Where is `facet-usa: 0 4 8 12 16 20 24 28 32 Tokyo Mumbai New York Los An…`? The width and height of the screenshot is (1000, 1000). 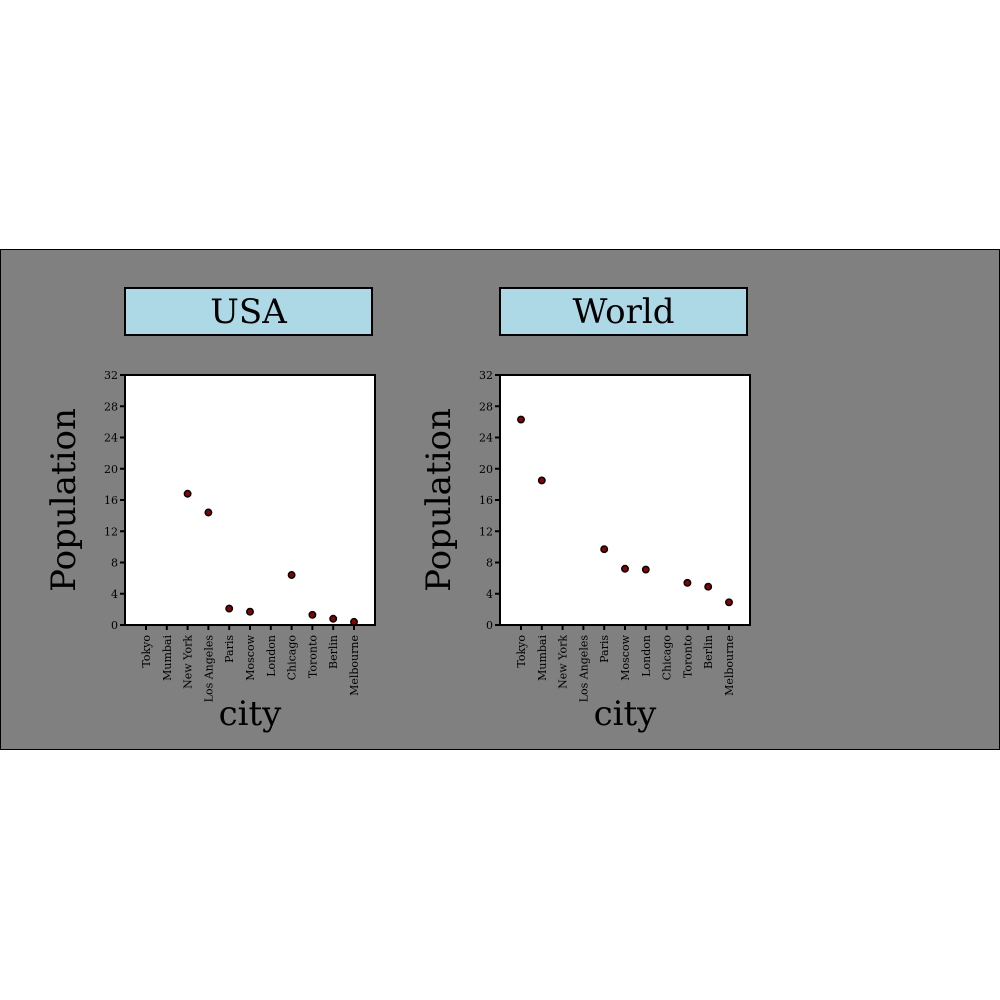
facet-usa: 0 4 8 12 16 20 24 28 32 Tokyo Mumbai New York Los An… is located at coordinates (210, 551).